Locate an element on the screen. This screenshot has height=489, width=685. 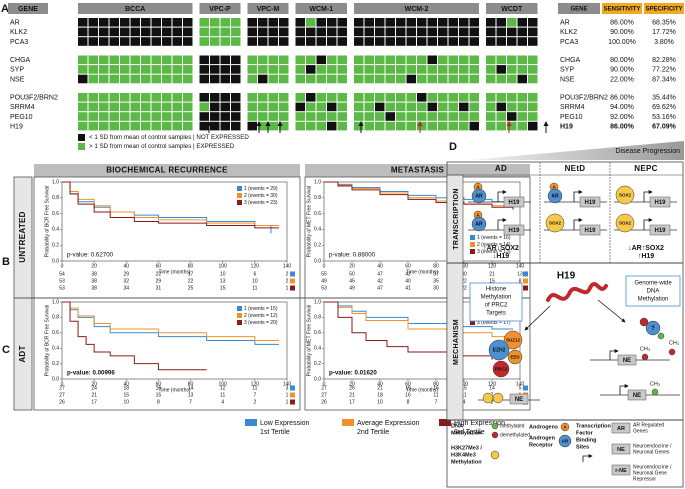
legend-text: 2 (events = 14) is located at coordinates (494, 245).